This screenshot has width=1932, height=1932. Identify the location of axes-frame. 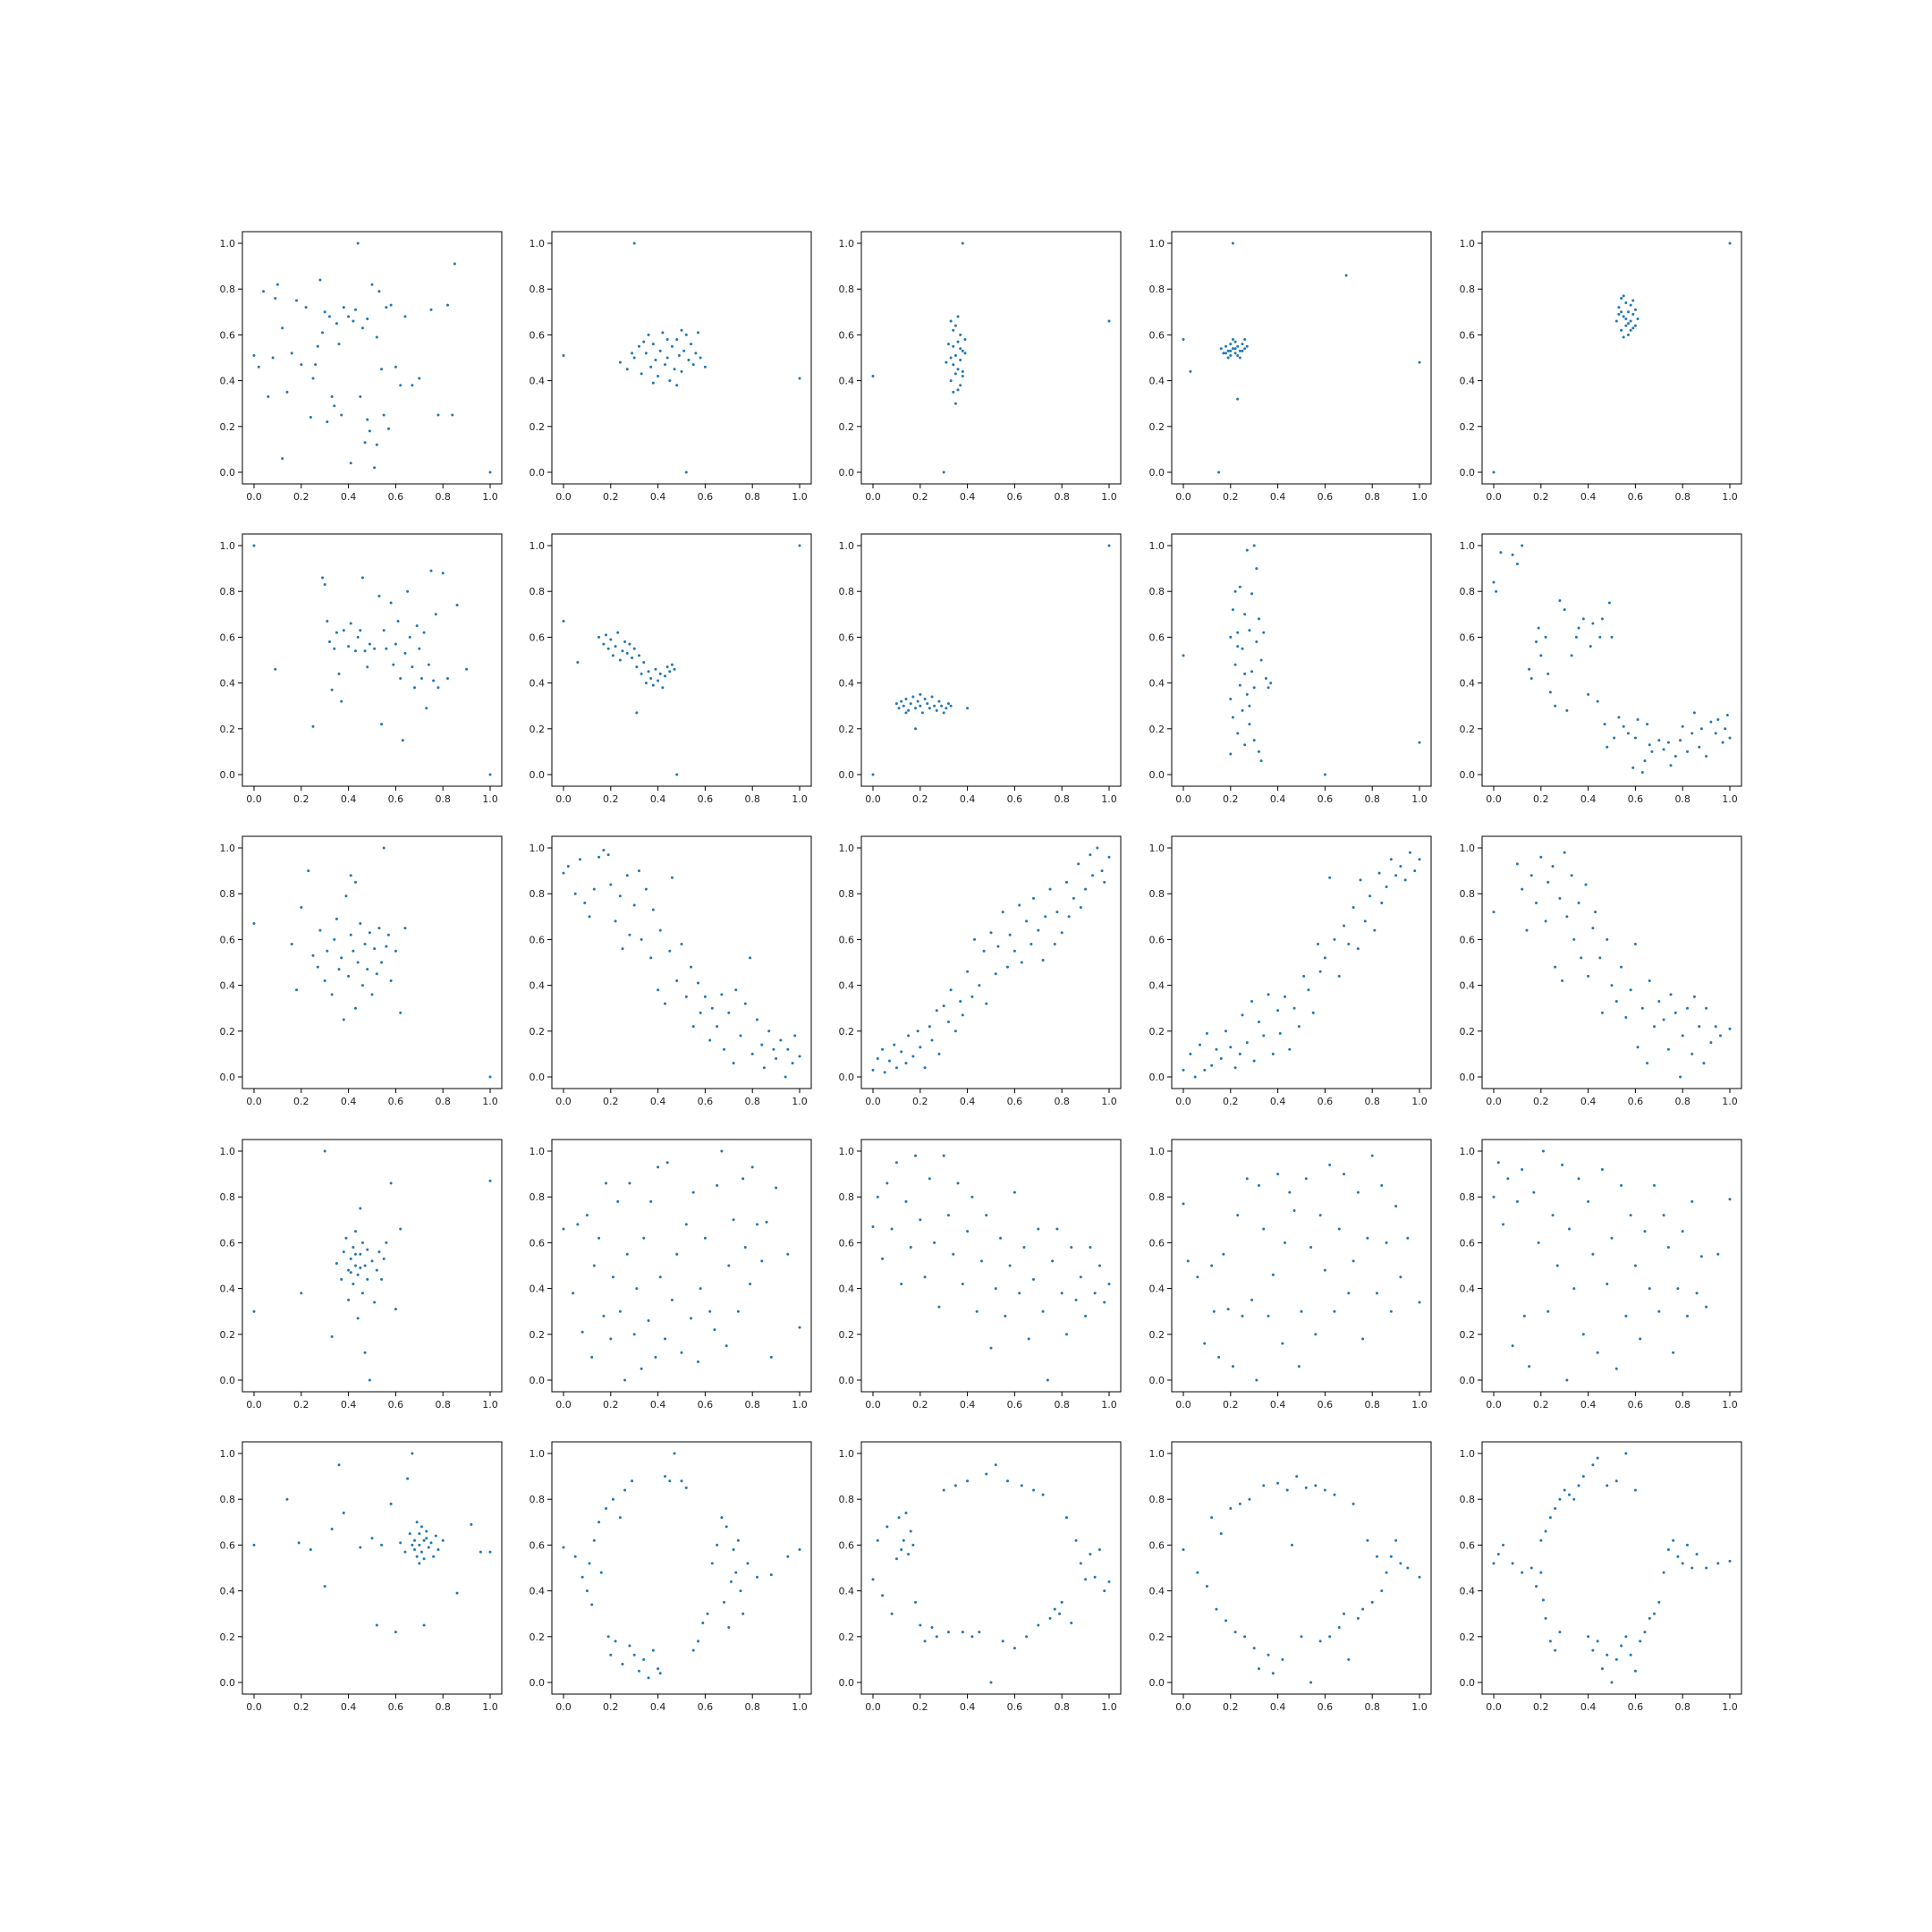
(1301, 358).